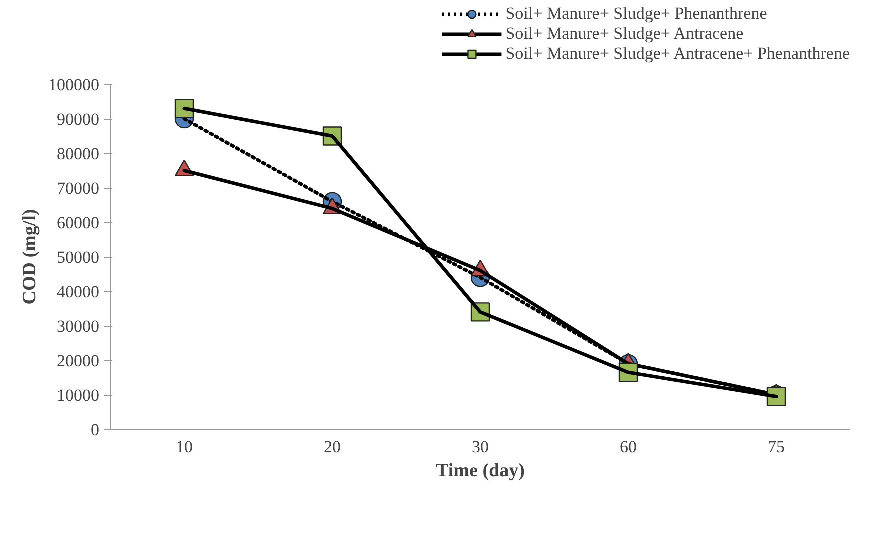 This screenshot has width=890, height=533. Describe the element at coordinates (78, 361) in the screenshot. I see `y-tick-label: 20000` at that location.